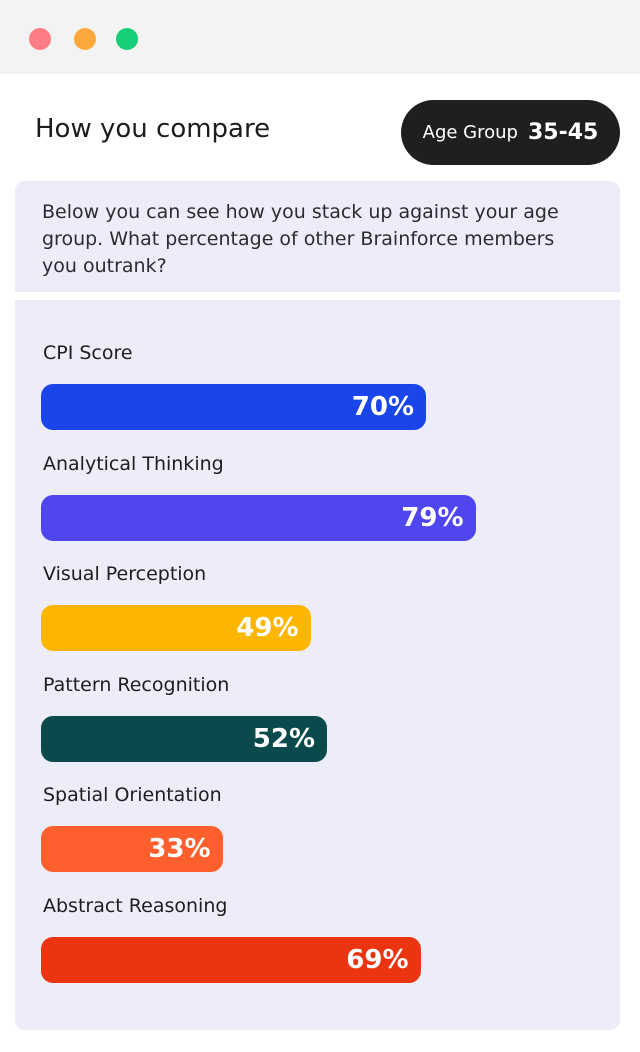  Describe the element at coordinates (132, 795) in the screenshot. I see `category-label: Spatial Orientation` at that location.